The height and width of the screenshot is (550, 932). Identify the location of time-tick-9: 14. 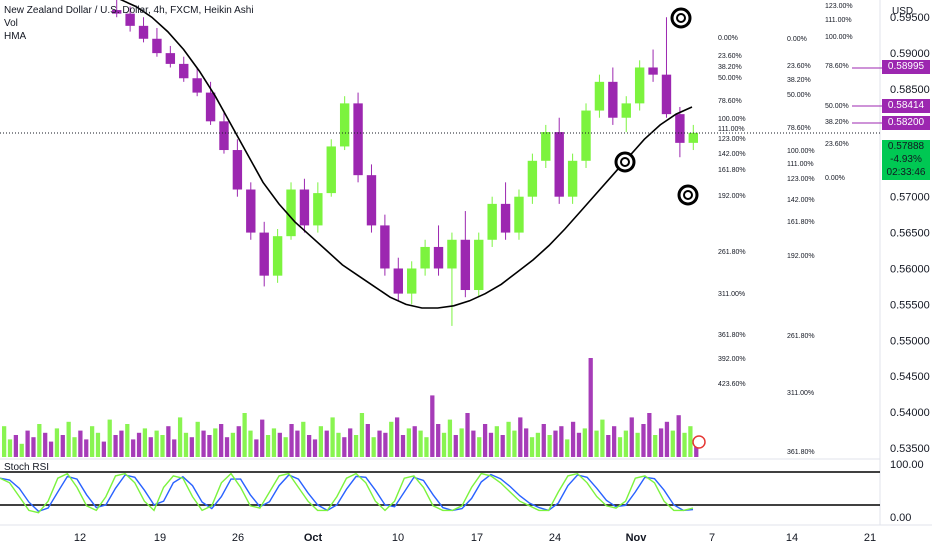
(792, 538).